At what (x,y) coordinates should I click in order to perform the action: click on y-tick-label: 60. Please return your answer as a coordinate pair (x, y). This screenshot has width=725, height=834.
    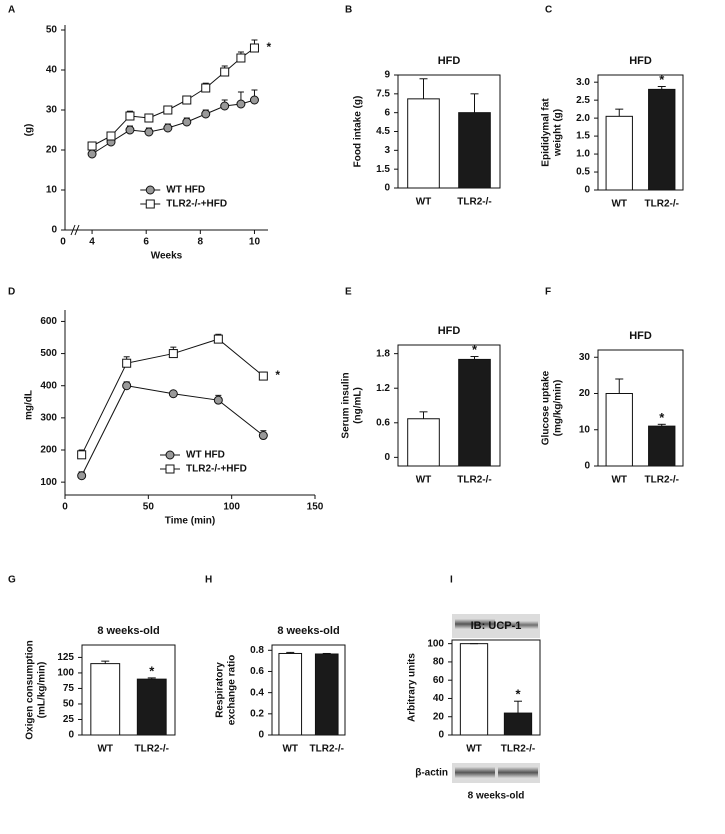
    Looking at the image, I should click on (439, 680).